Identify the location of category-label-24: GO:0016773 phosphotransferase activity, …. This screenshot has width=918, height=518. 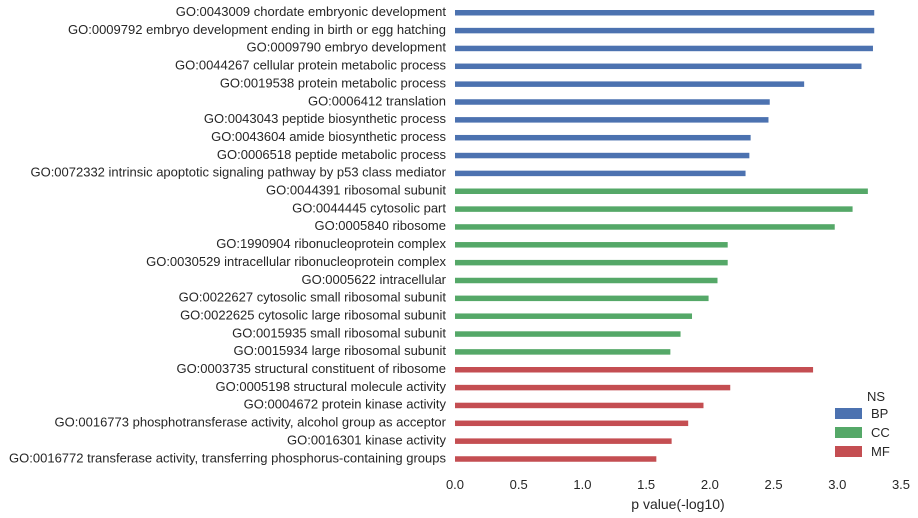
(251, 422).